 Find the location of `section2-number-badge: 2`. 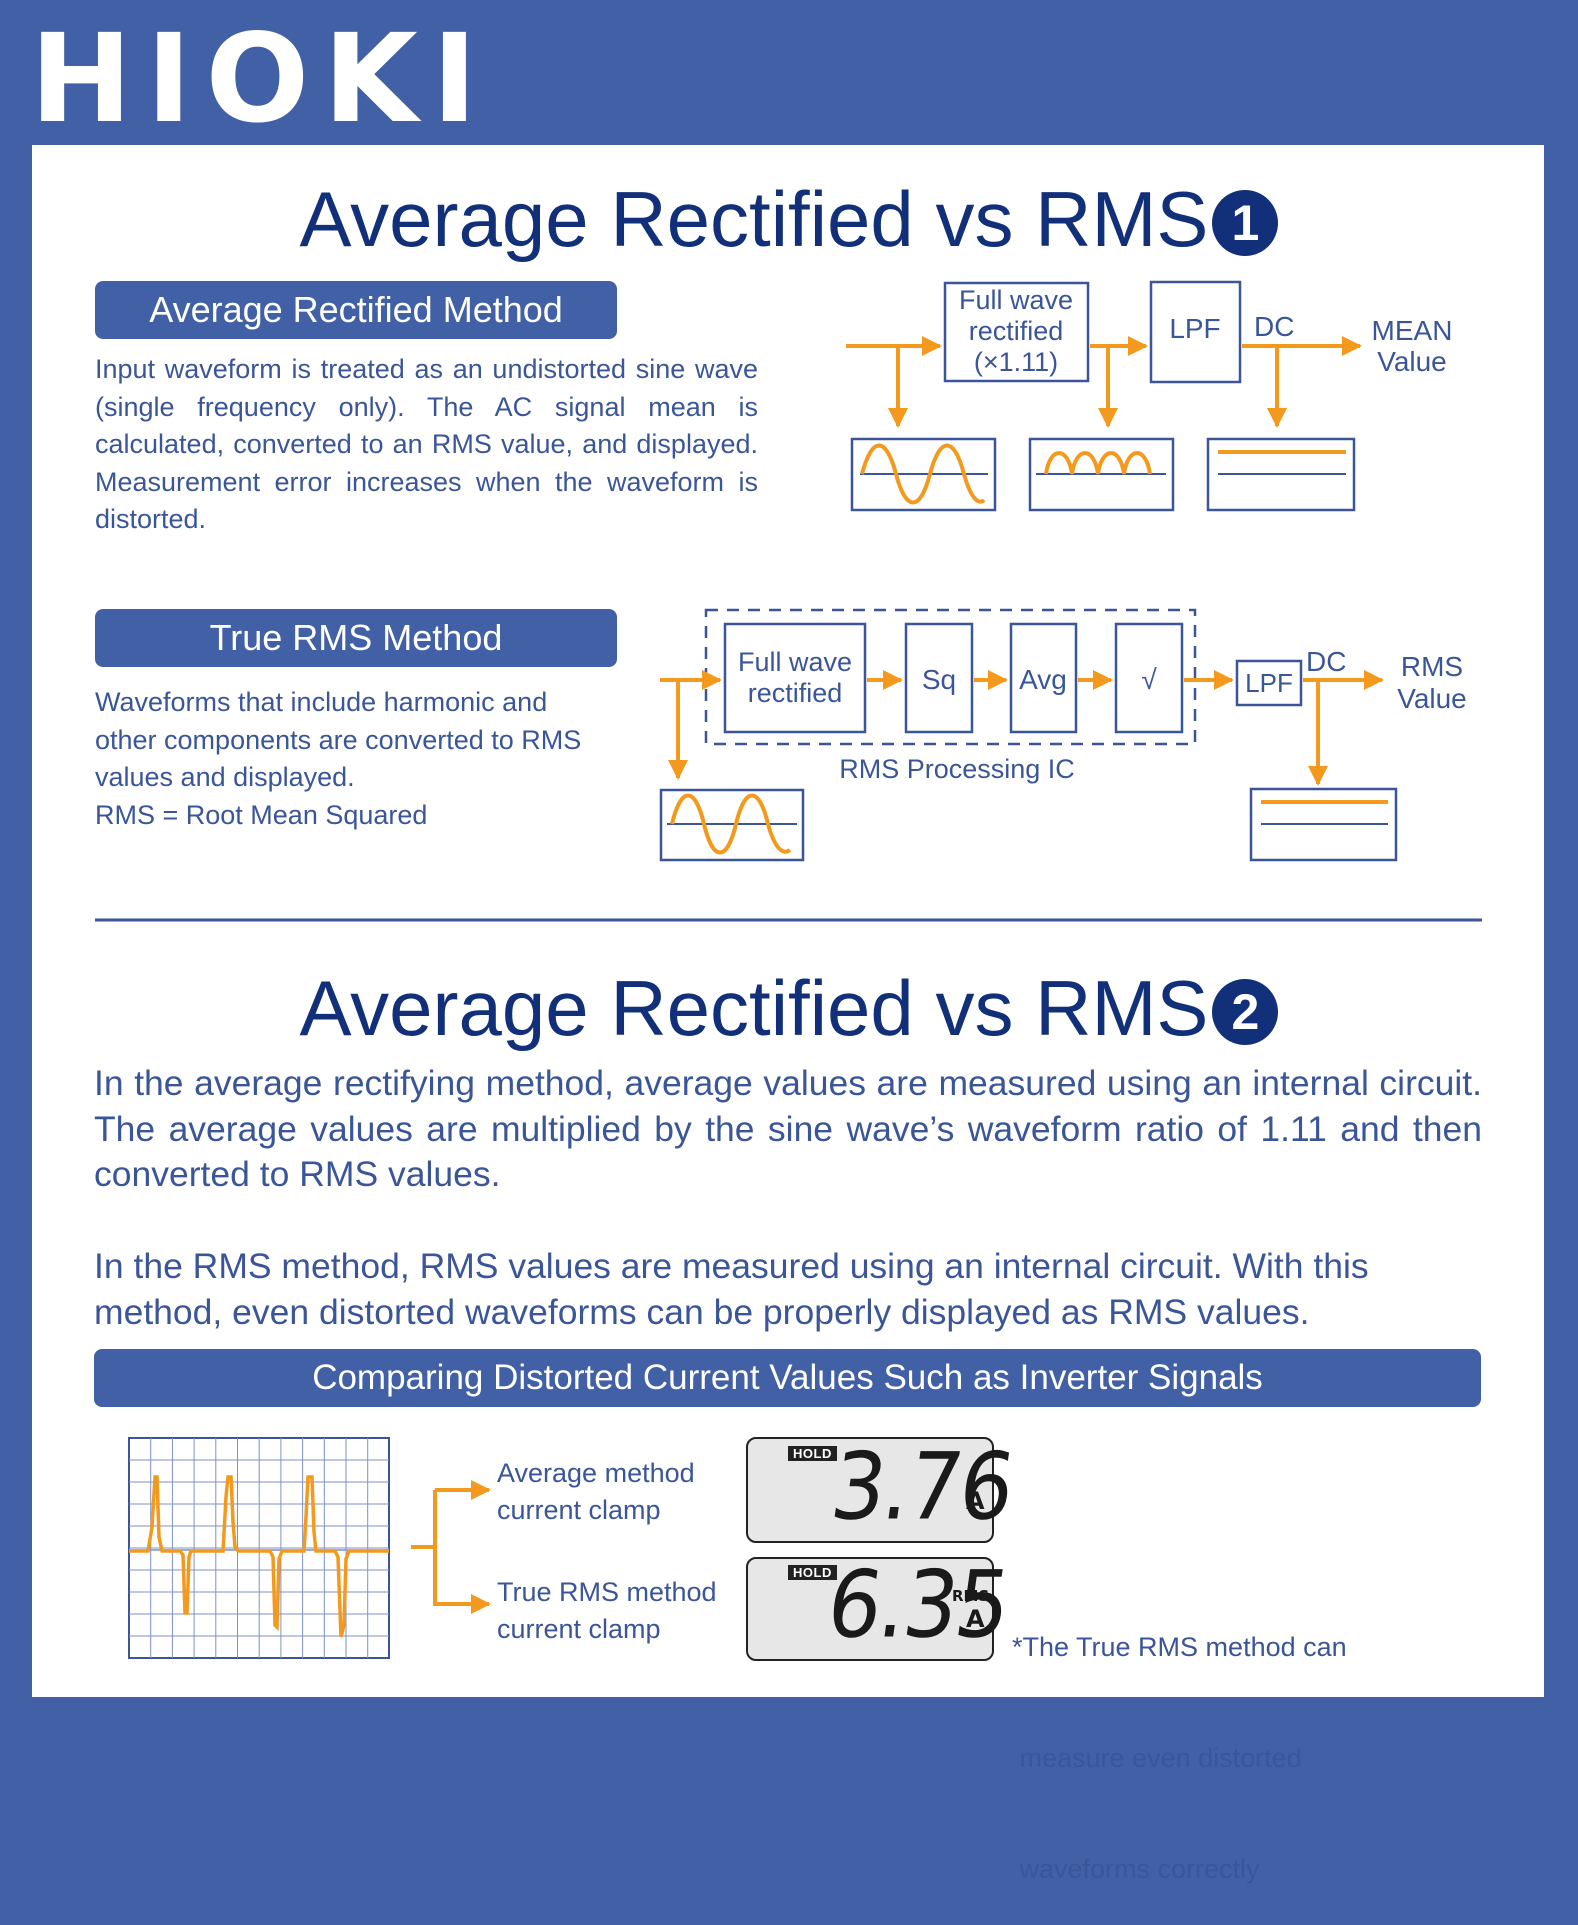

section2-number-badge: 2 is located at coordinates (1245, 1012).